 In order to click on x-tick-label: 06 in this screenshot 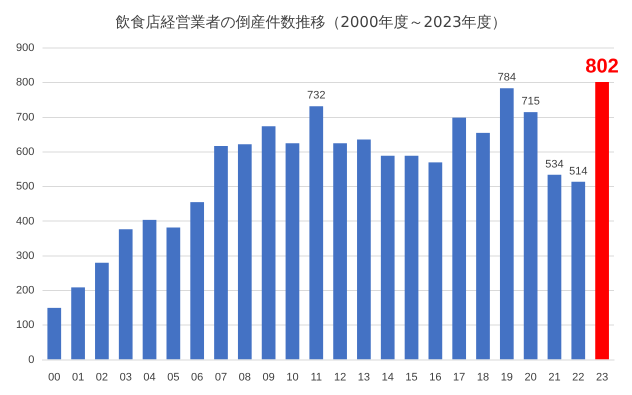, I will do `click(197, 377)`.